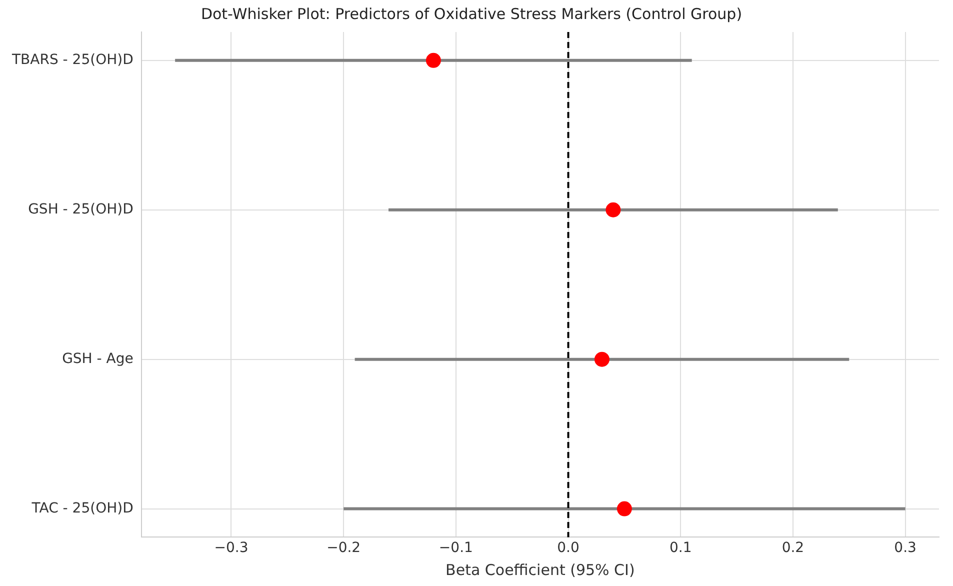  I want to click on y-tick-label: GSH - 25(OH)D, so click(81, 210).